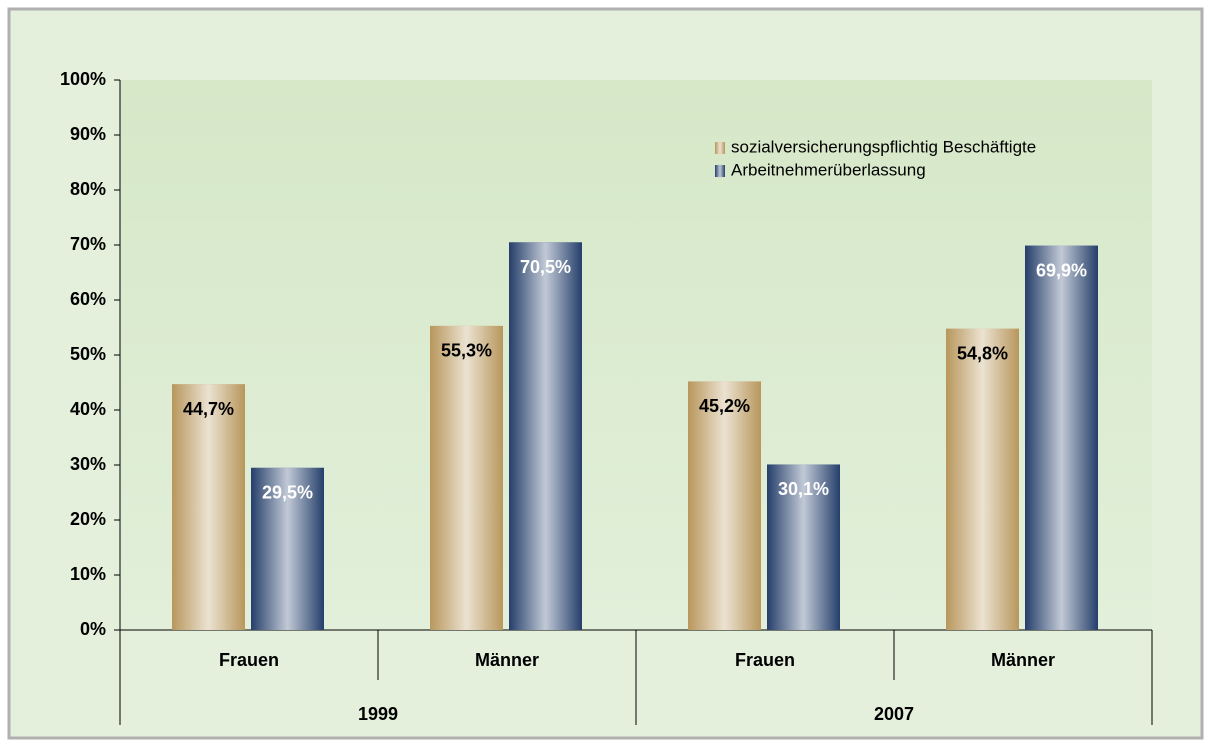 The image size is (1211, 752). I want to click on y-tick-label: 50%, so click(88, 354).